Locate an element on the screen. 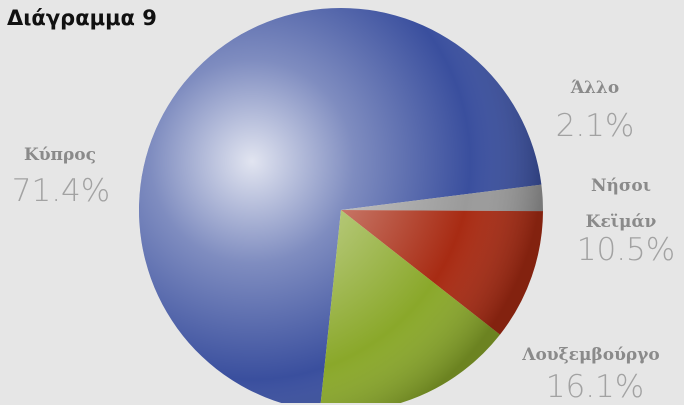  label-cayman-value: 10.5% is located at coordinates (626, 250).